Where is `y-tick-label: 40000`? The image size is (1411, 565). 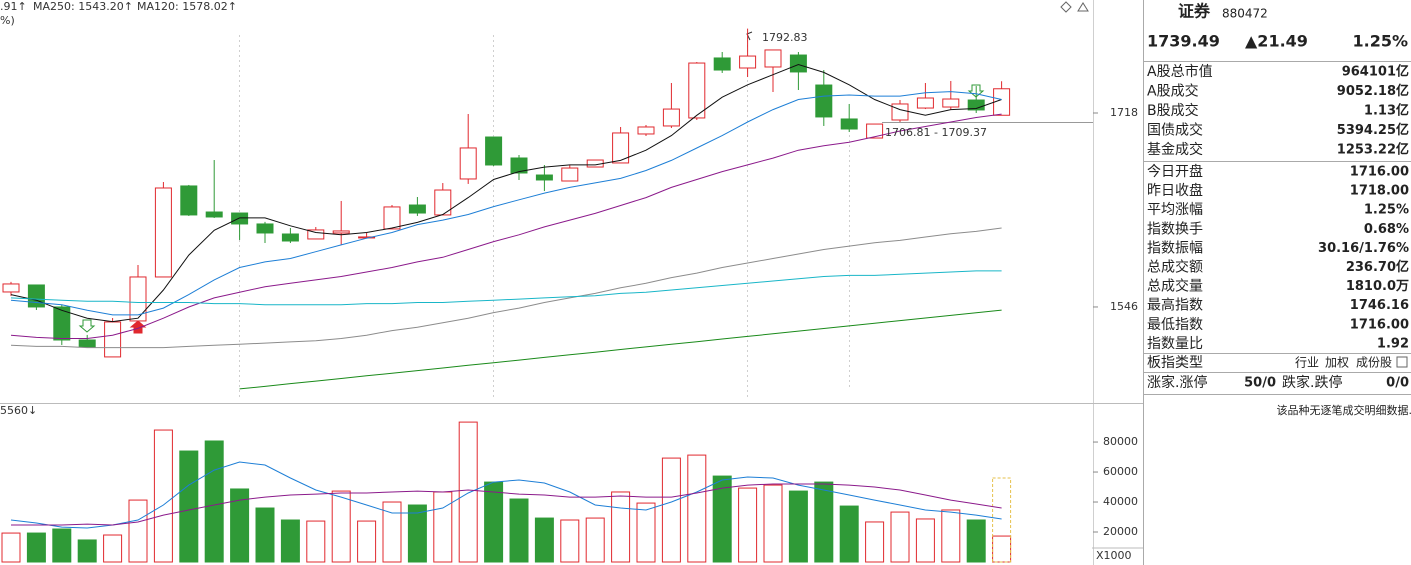 y-tick-label: 40000 is located at coordinates (1120, 501).